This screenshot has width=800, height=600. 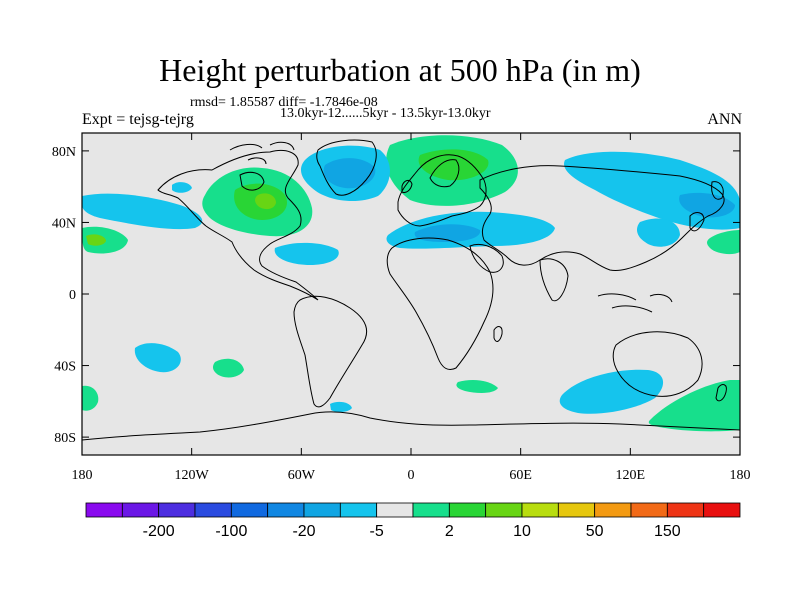 What do you see at coordinates (182, 187) in the screenshot?
I see `anomaly-negative-pacific-spot` at bounding box center [182, 187].